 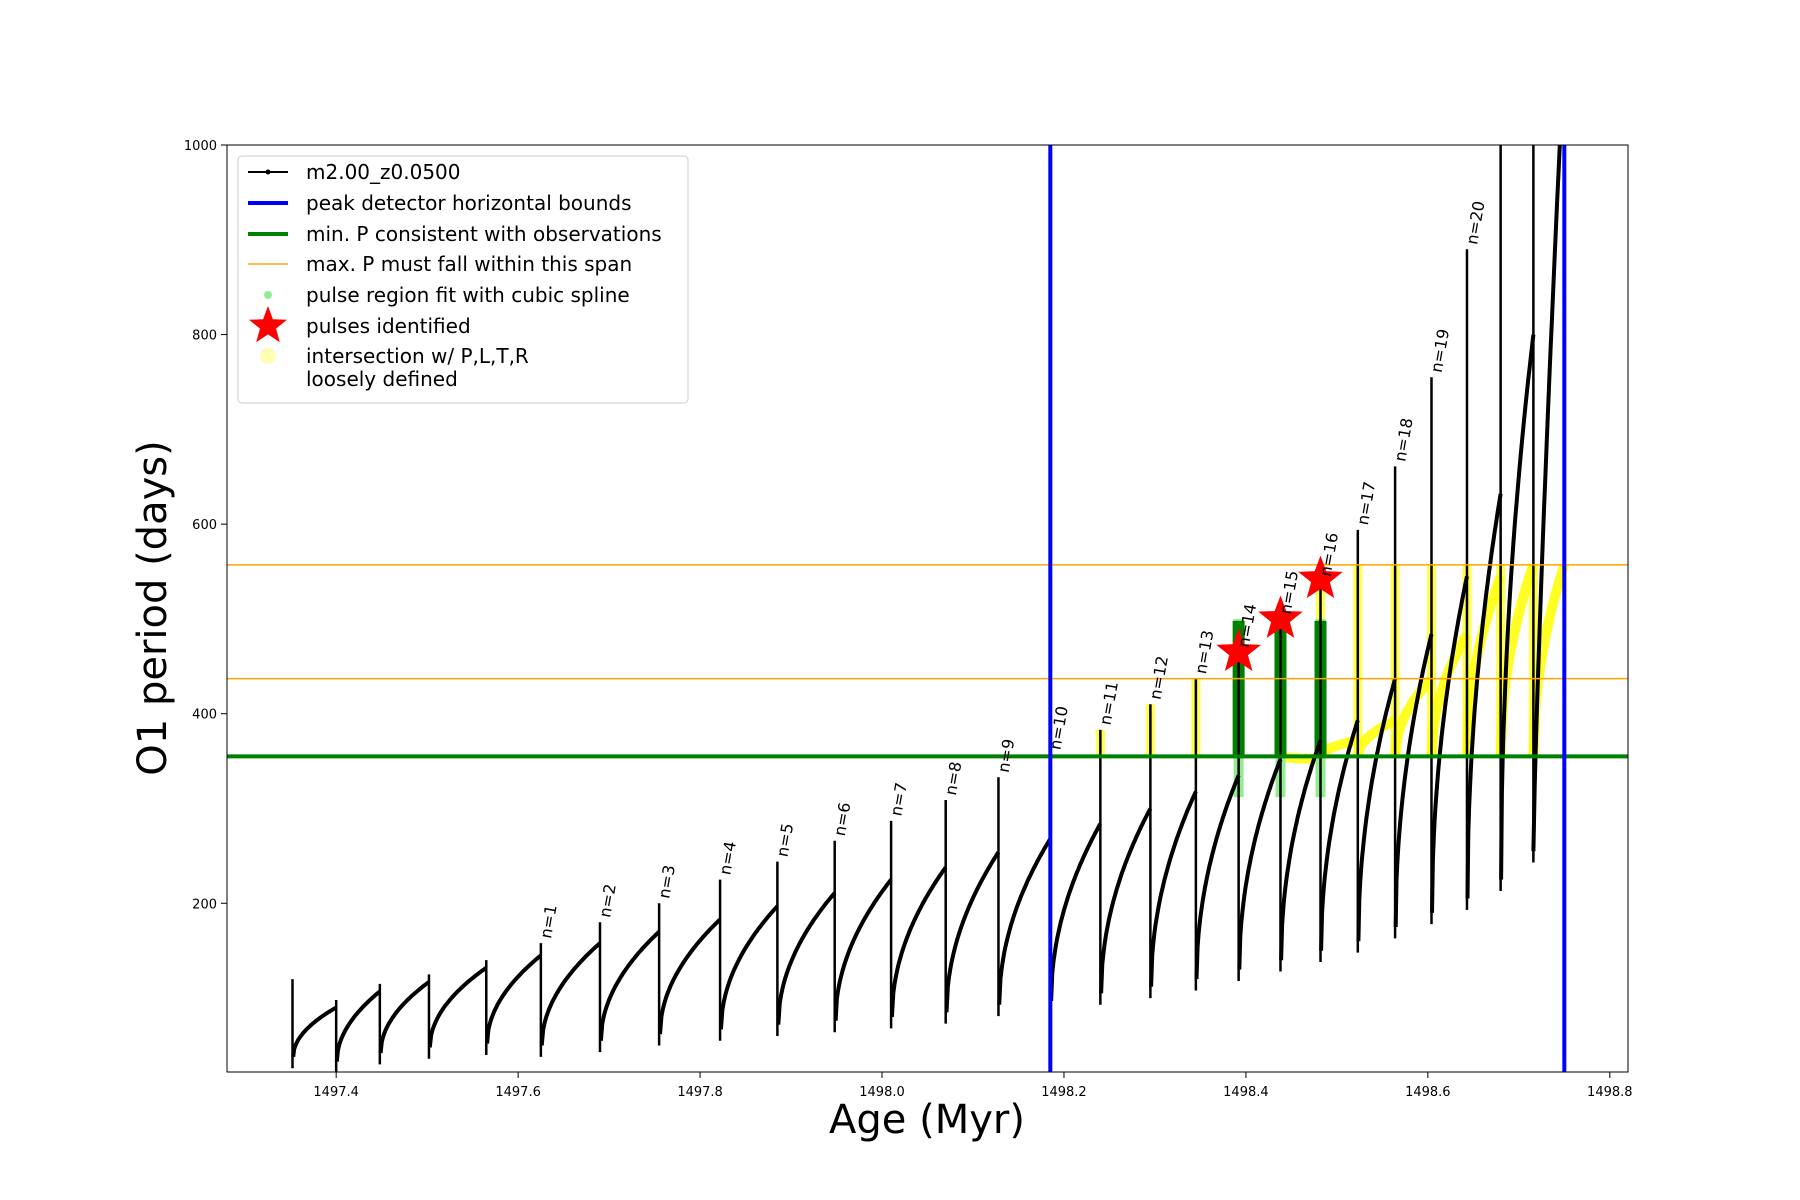 I want to click on x-tick-label: 1497.8, so click(x=700, y=1092).